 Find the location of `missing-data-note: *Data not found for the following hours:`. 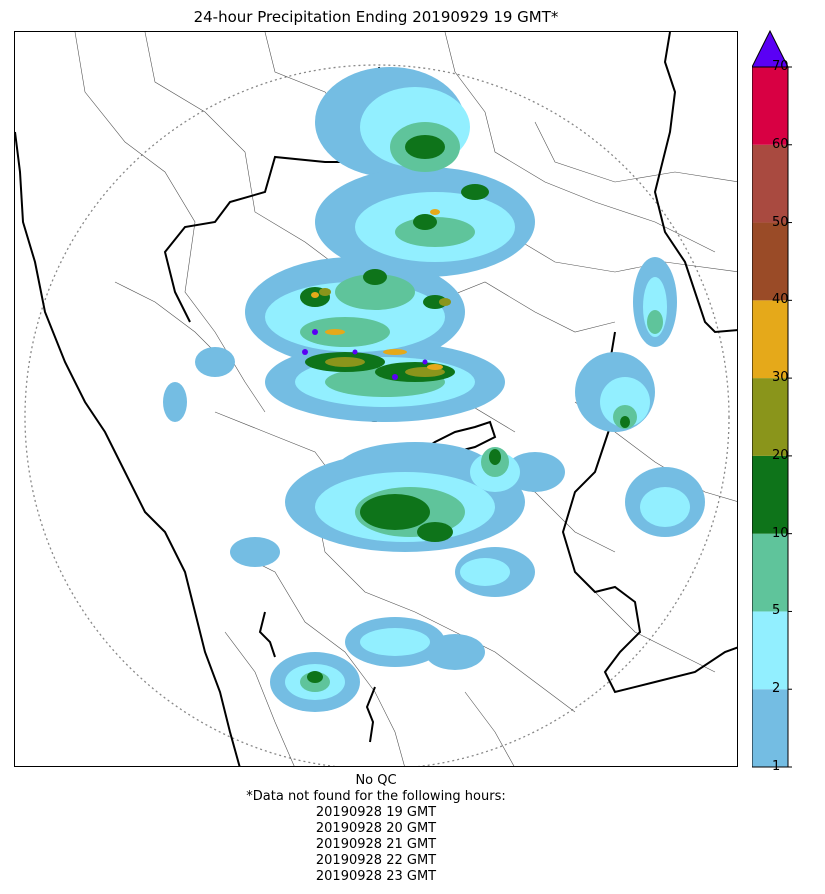

missing-data-note: *Data not found for the following hours: is located at coordinates (376, 796).